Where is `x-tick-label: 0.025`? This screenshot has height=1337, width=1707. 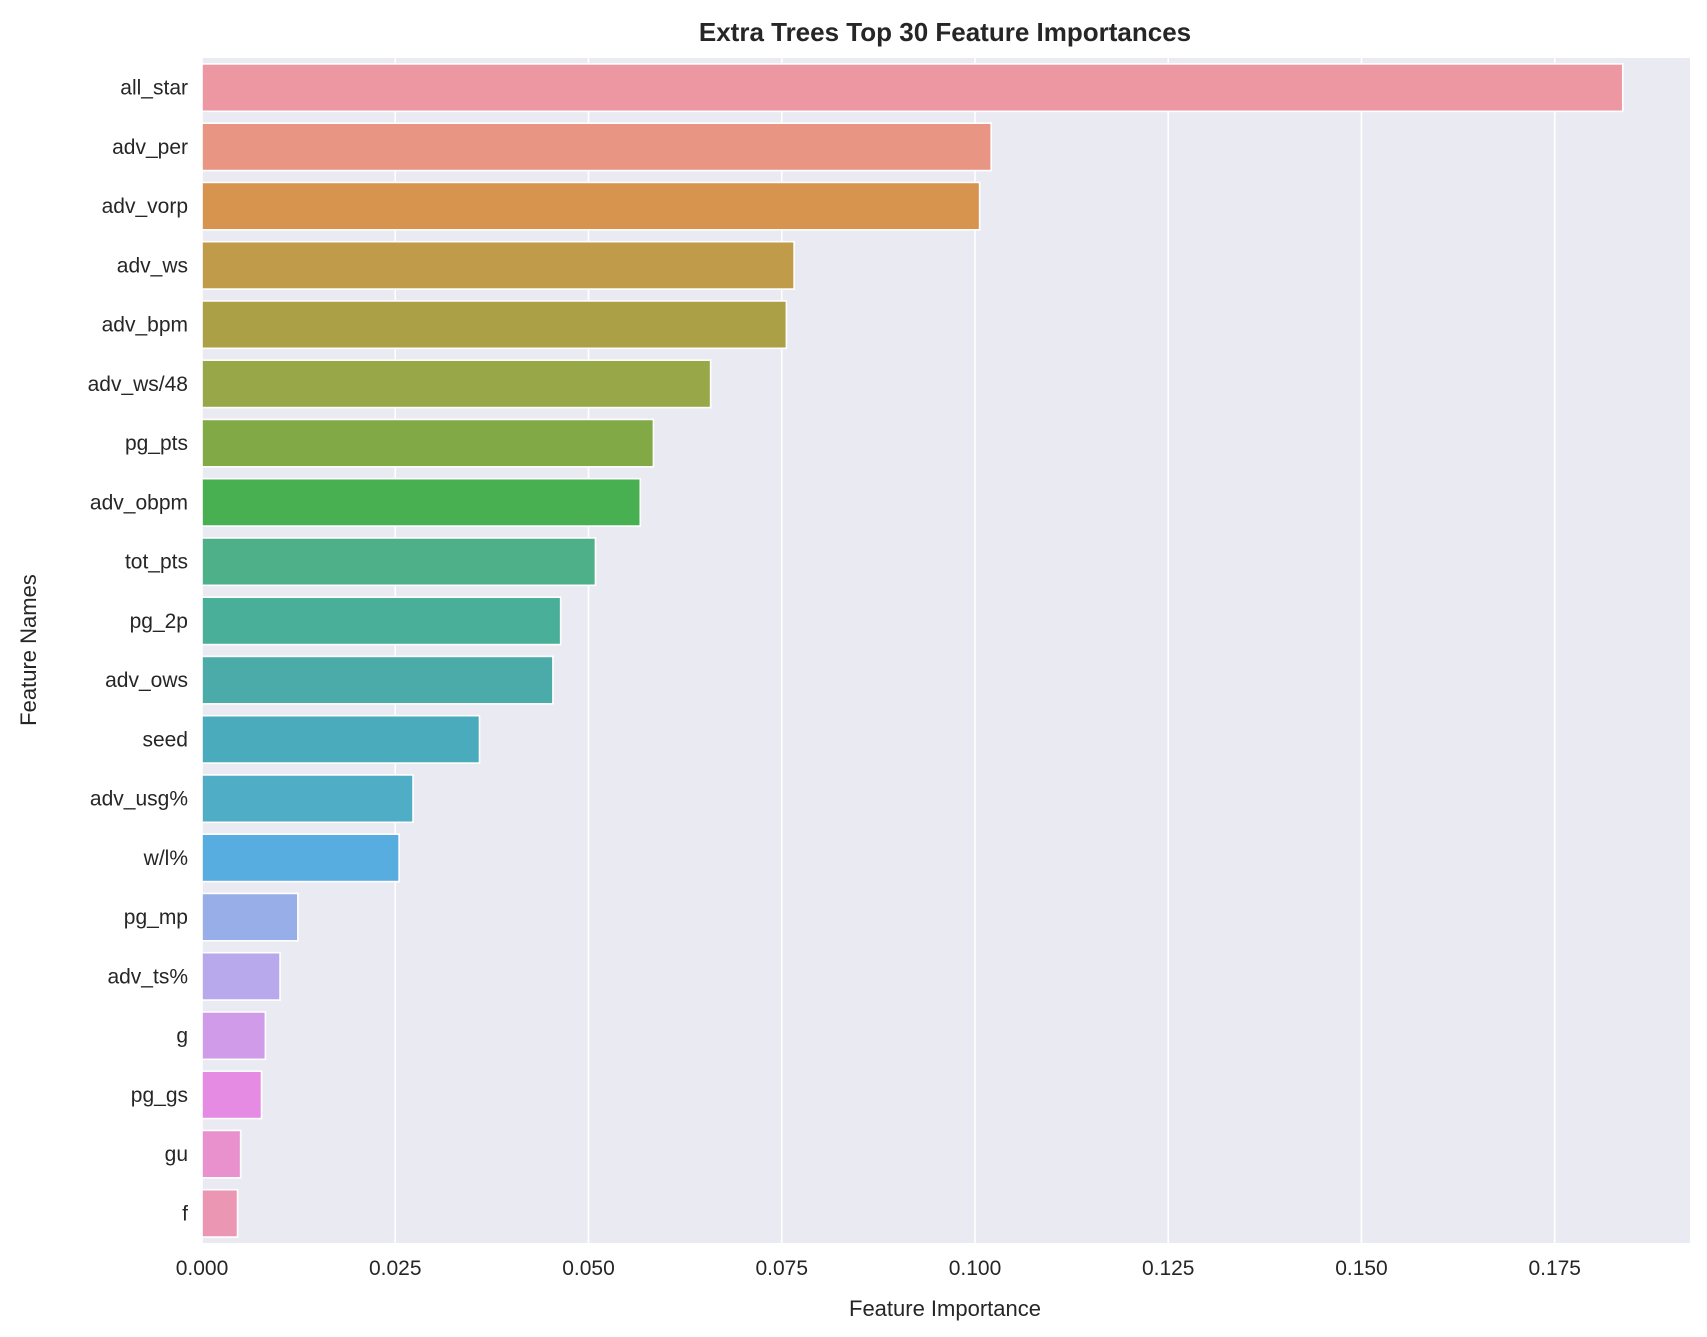
x-tick-label: 0.025 is located at coordinates (395, 1268).